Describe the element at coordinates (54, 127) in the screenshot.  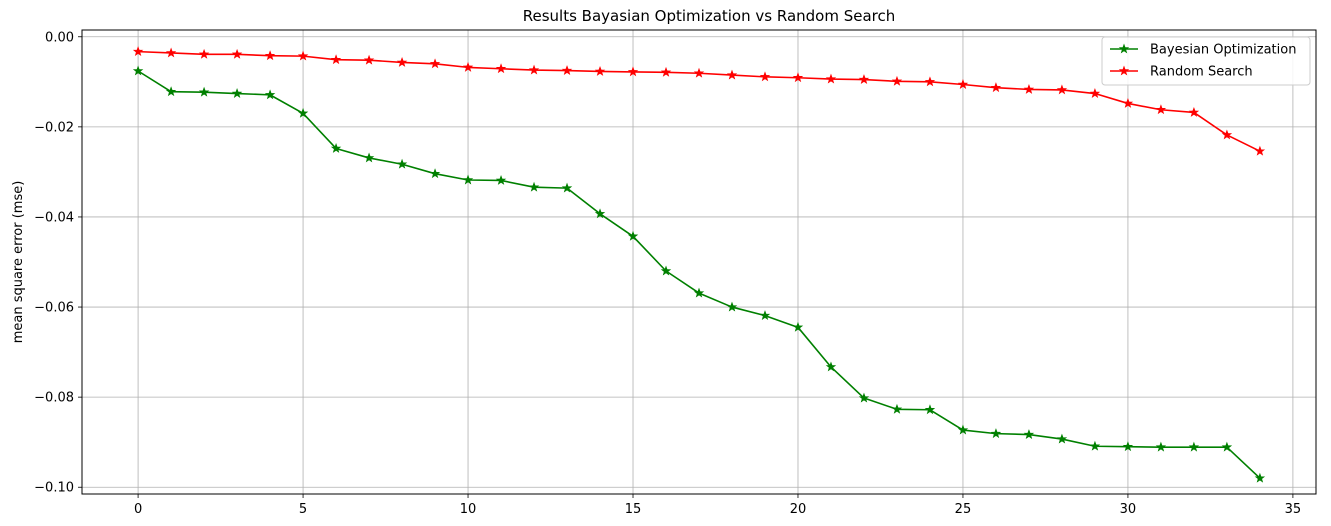
I see `y-tick-label: −0.02` at that location.